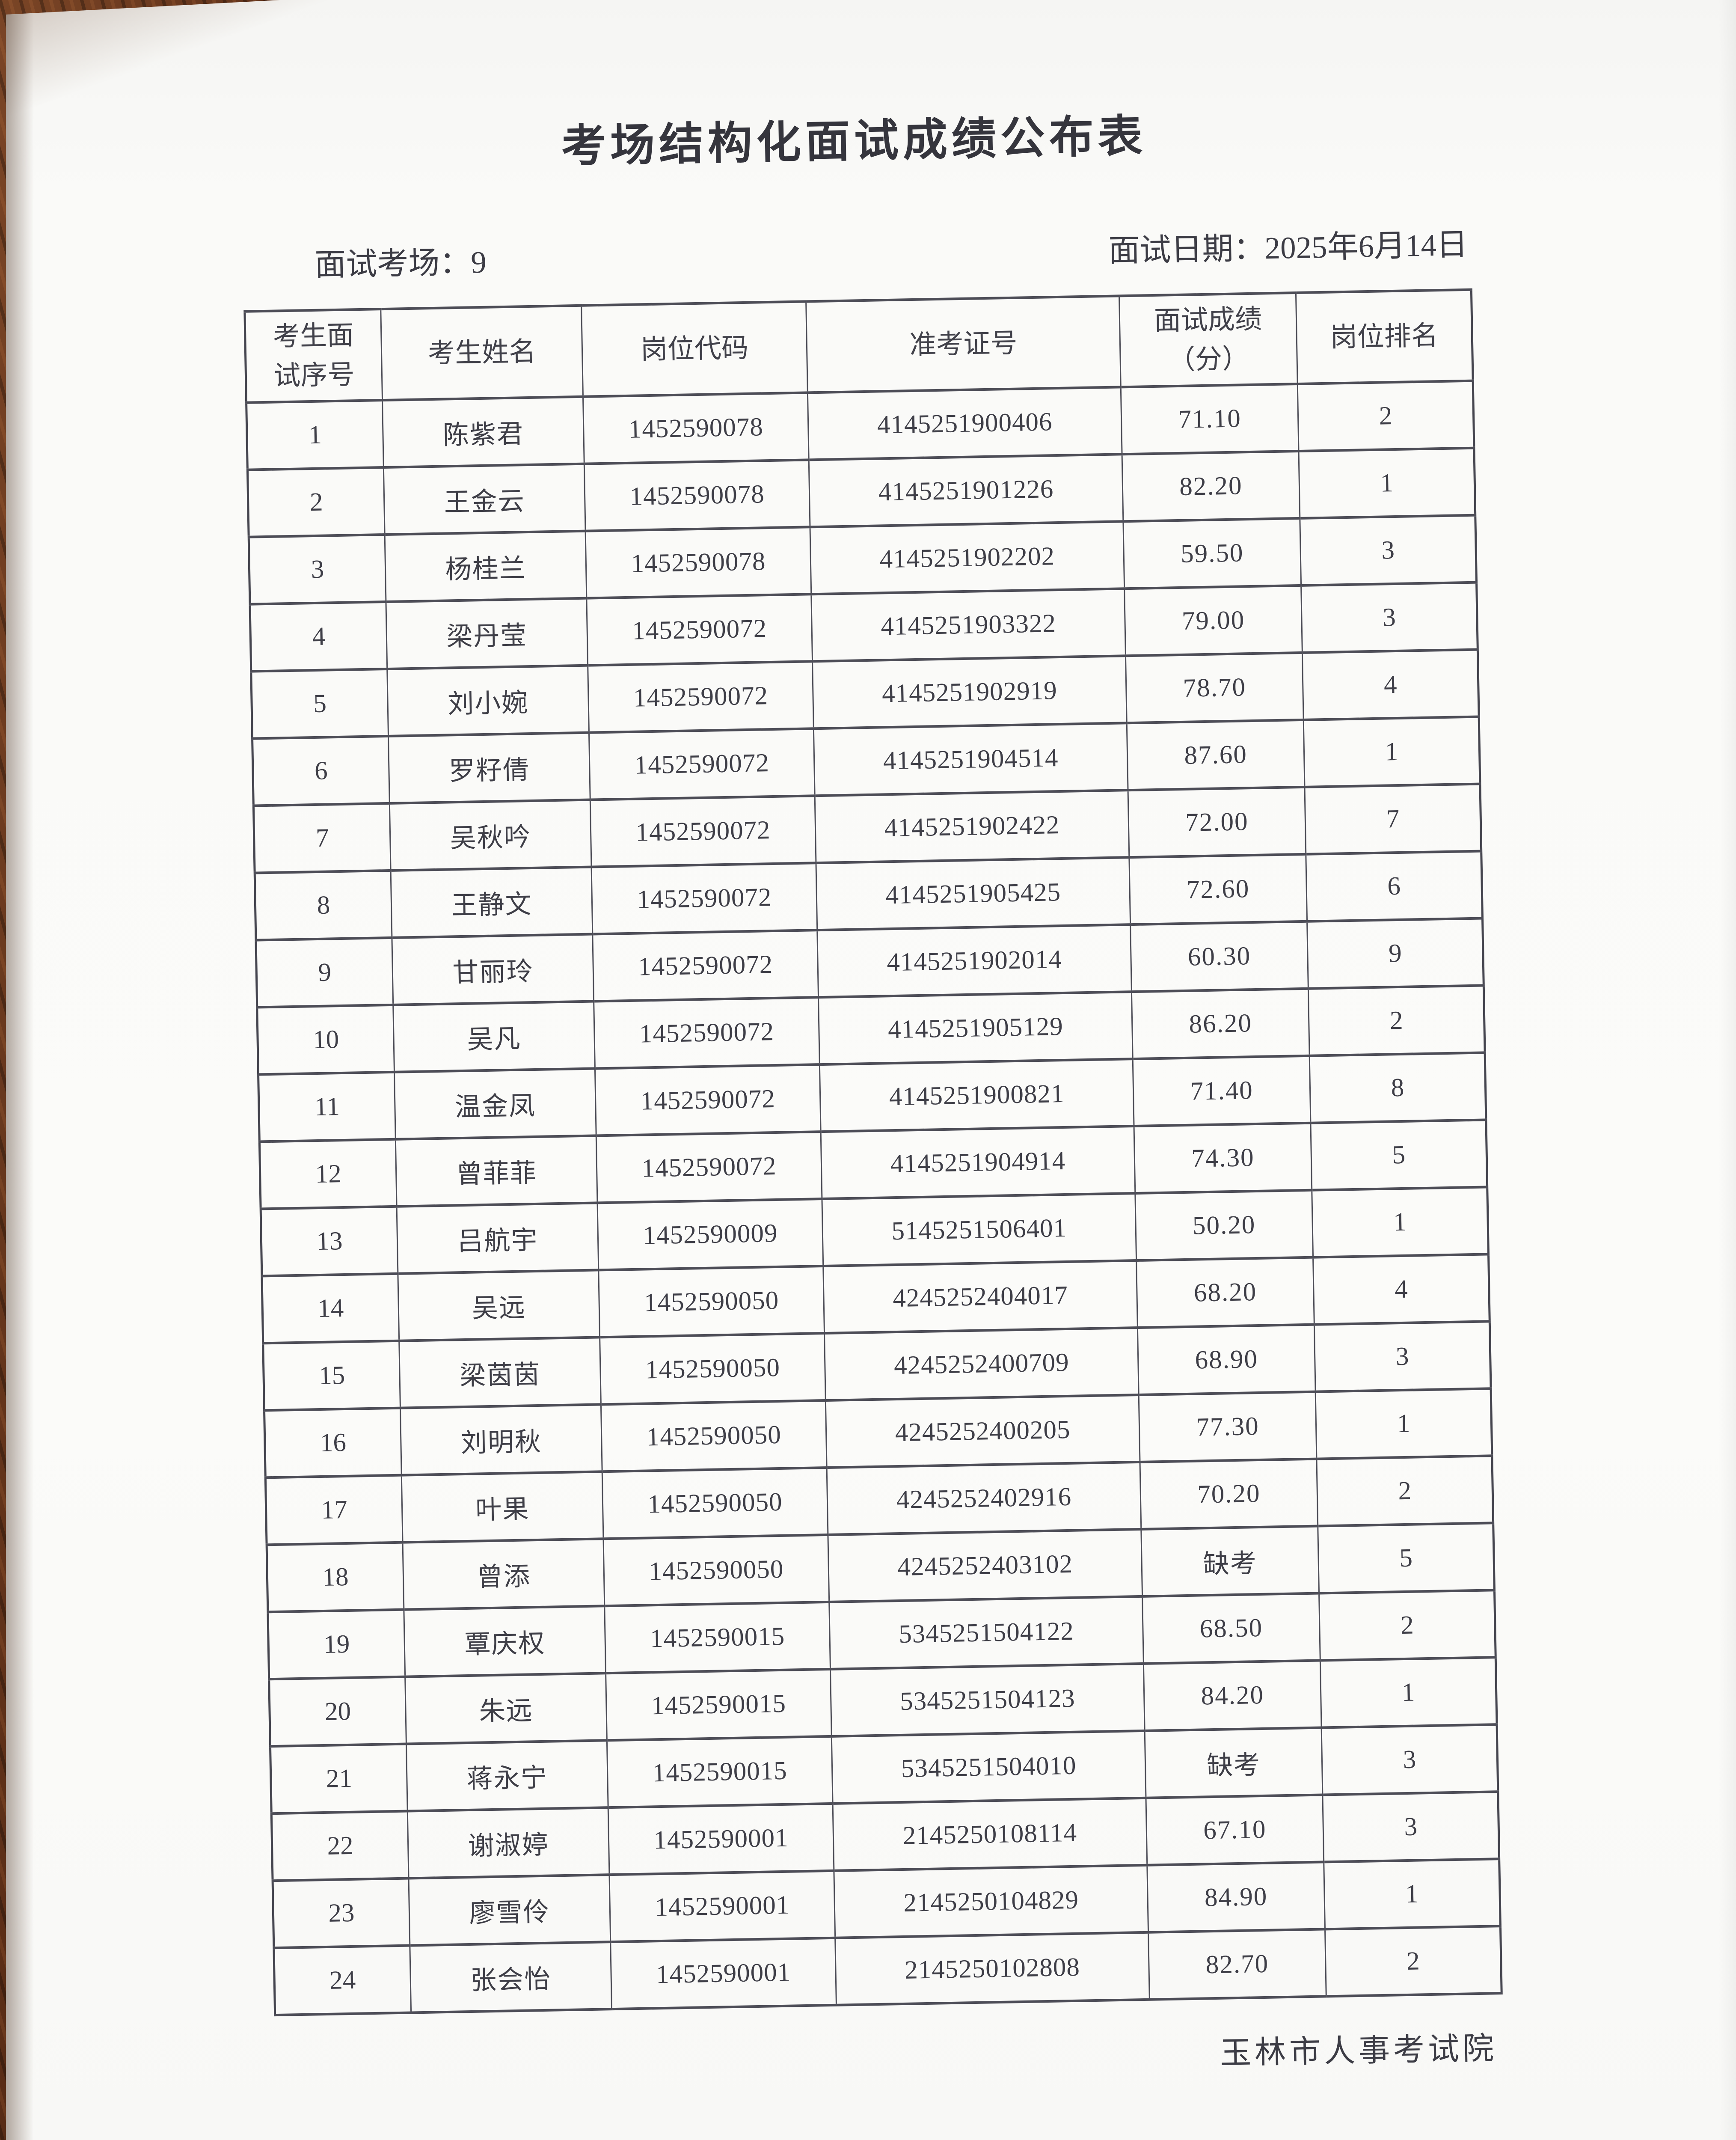 The image size is (1736, 2140). I want to click on meta-row: 面试考场：9 面试日期：2025年6月14日, so click(856, 252).